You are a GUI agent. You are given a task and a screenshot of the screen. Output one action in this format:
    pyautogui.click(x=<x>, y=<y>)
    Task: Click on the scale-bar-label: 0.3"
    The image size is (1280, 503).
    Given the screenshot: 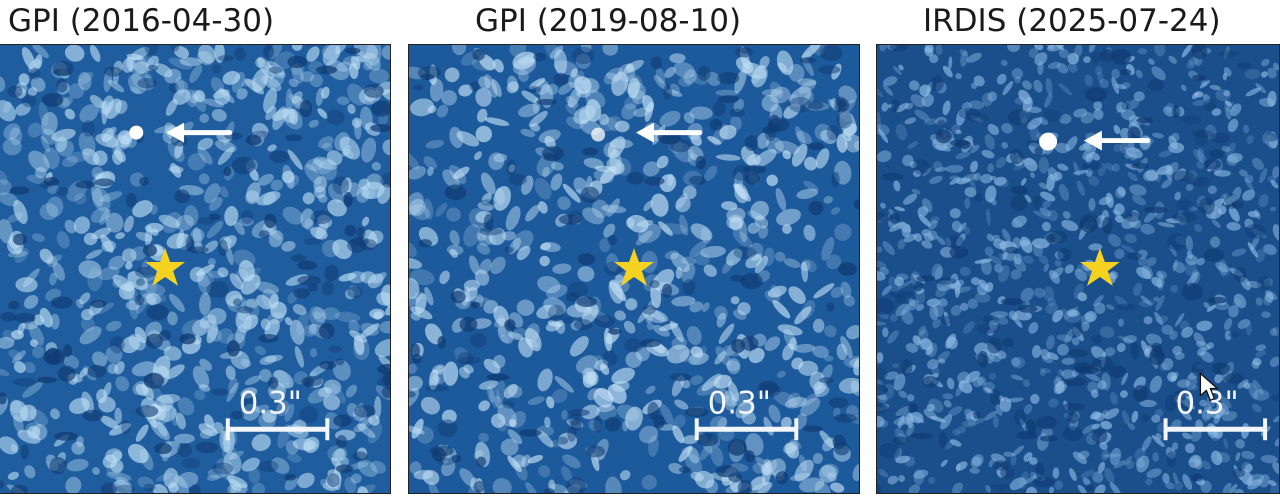 What is the action you would take?
    pyautogui.click(x=739, y=403)
    